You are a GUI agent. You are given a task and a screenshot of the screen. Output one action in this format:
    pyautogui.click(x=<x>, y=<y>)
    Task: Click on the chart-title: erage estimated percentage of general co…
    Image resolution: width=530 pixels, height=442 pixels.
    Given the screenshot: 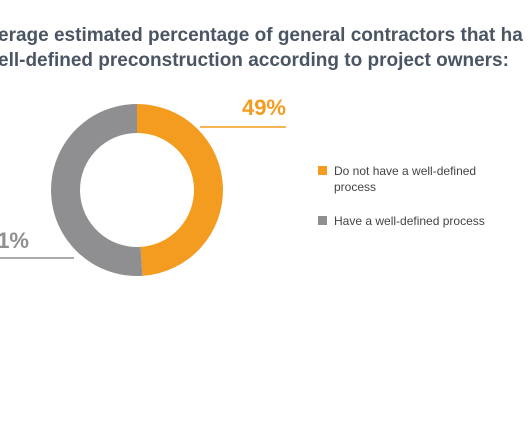 What is the action you would take?
    pyautogui.click(x=261, y=35)
    